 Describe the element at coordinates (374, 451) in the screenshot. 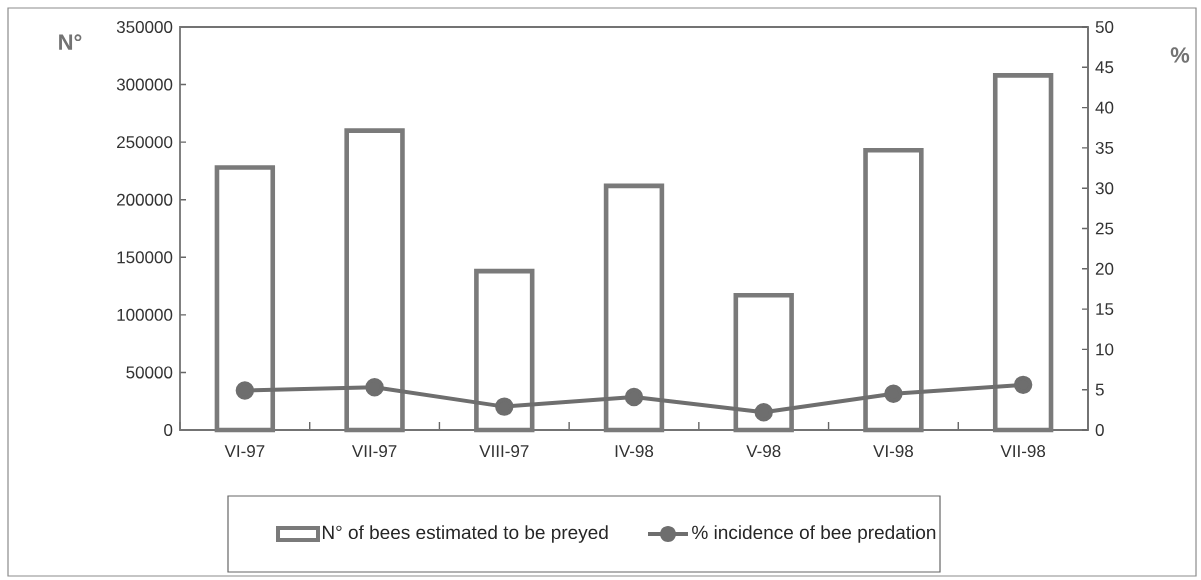

I see `x-tick-label: VII-97` at that location.